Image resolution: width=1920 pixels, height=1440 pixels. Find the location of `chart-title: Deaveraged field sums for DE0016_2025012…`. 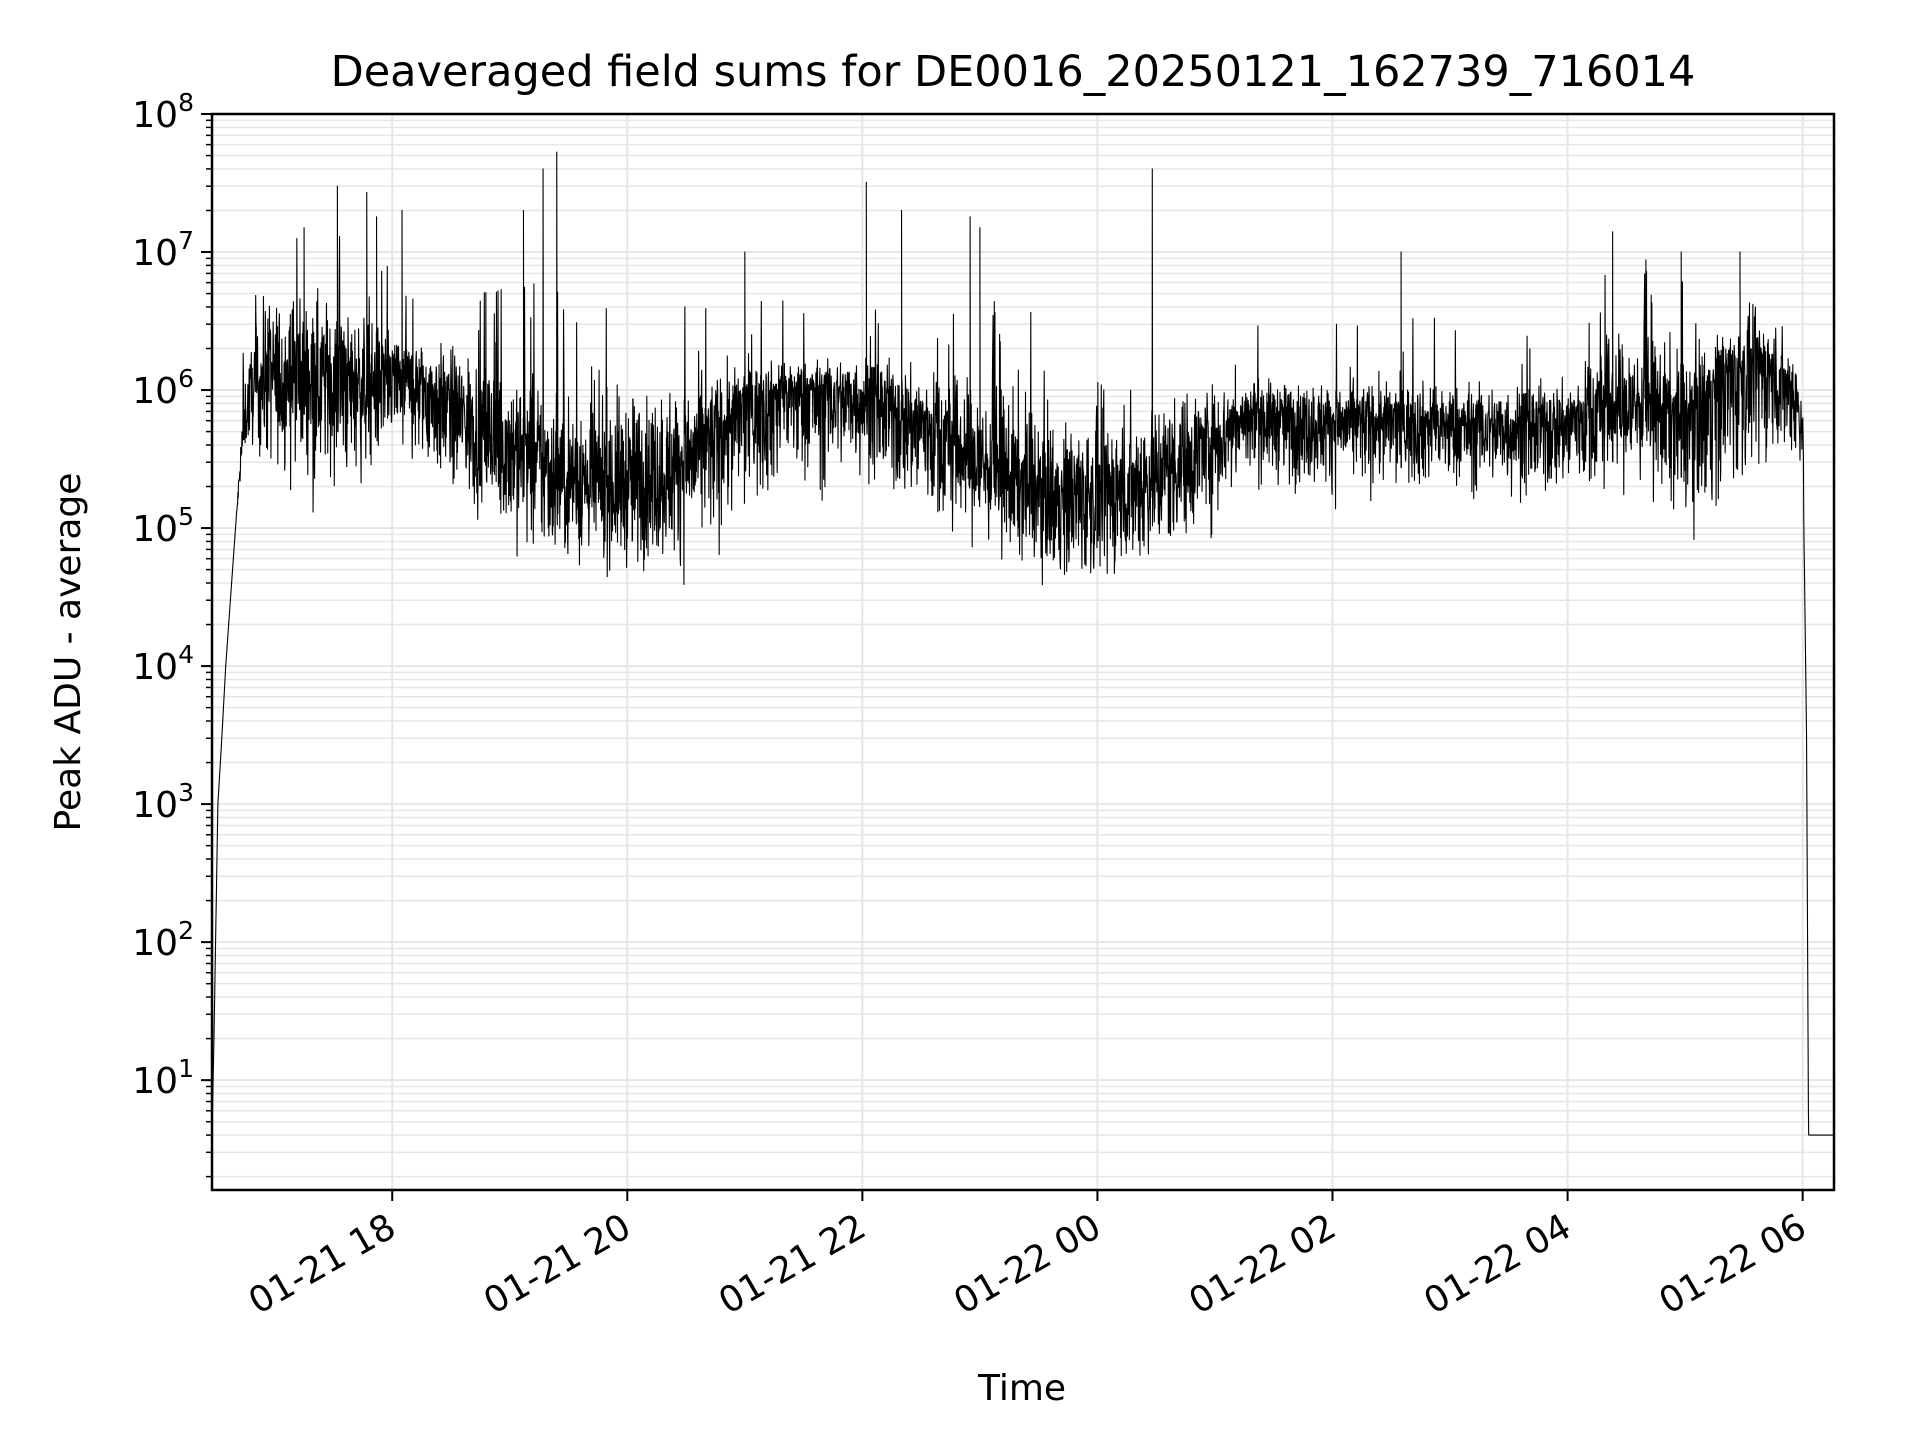

chart-title: Deaveraged field sums for DE0016_2025012… is located at coordinates (1013, 72).